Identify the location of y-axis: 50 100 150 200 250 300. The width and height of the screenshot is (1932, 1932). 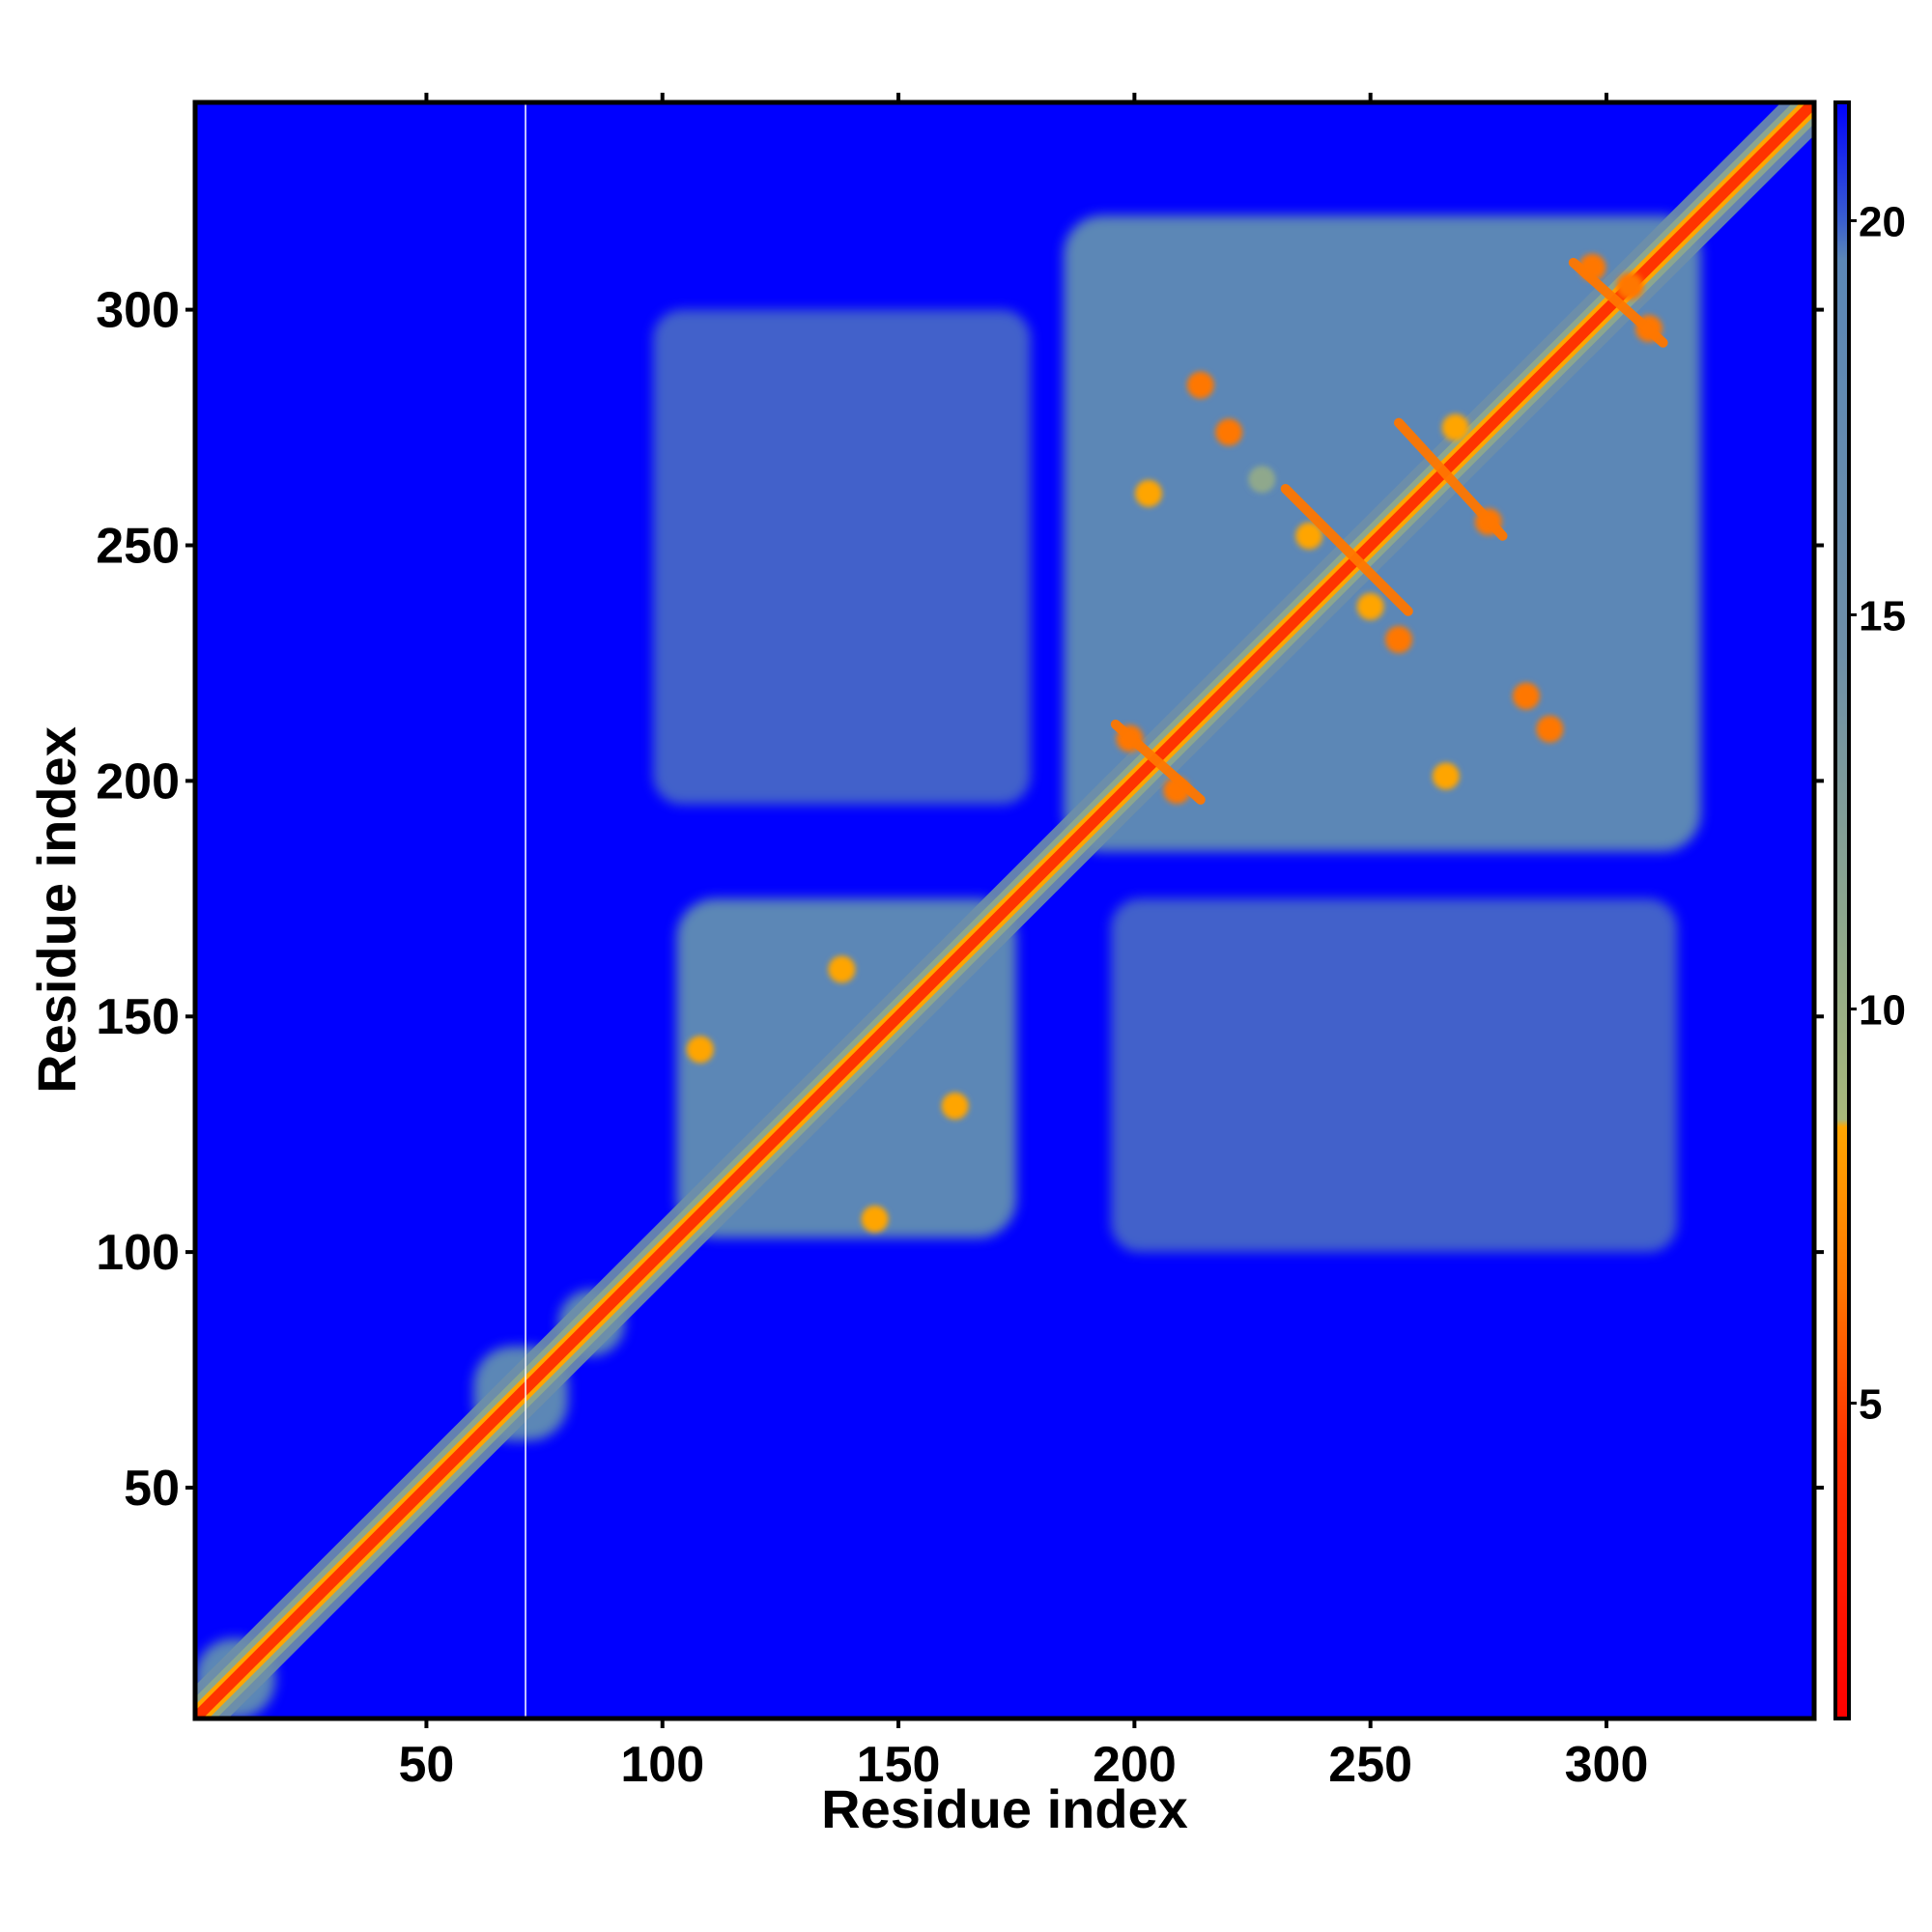
(145, 900).